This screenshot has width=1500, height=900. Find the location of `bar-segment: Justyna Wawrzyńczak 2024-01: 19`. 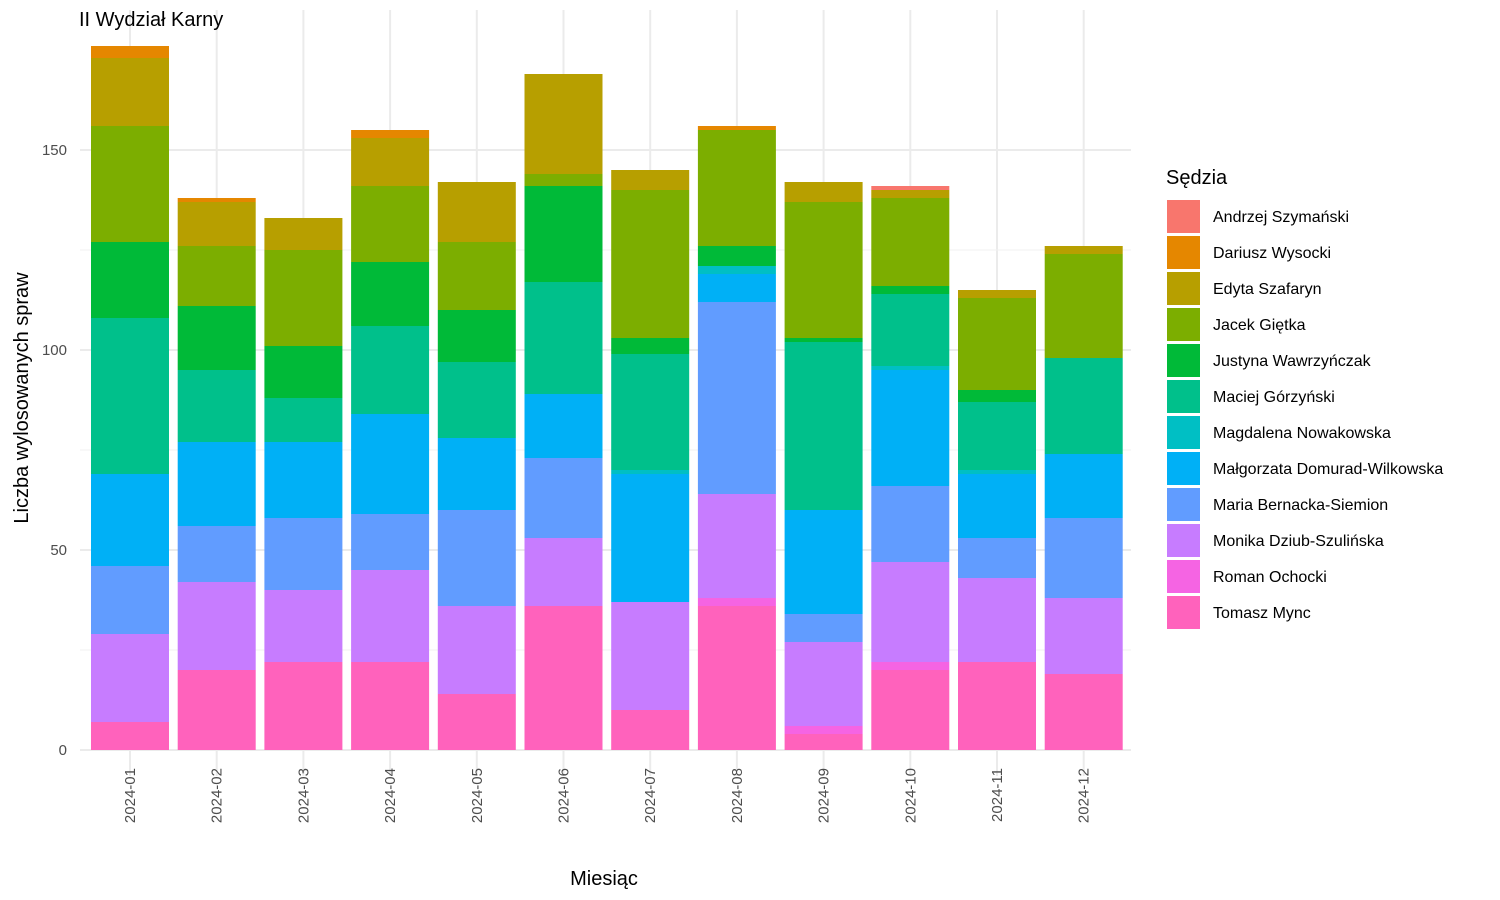

bar-segment: Justyna Wawrzyńczak 2024-01: 19 is located at coordinates (130, 280).